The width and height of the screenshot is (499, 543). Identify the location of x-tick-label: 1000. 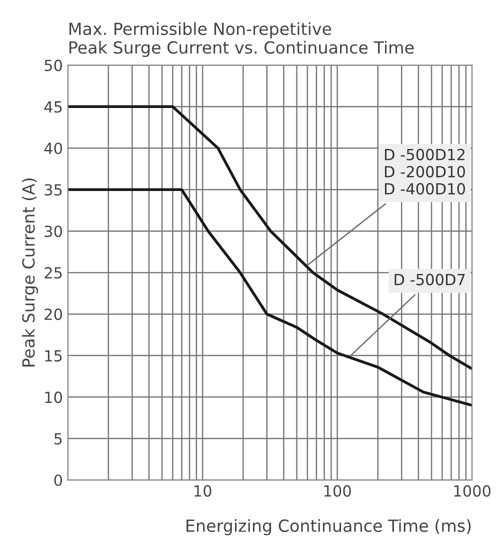
(472, 491).